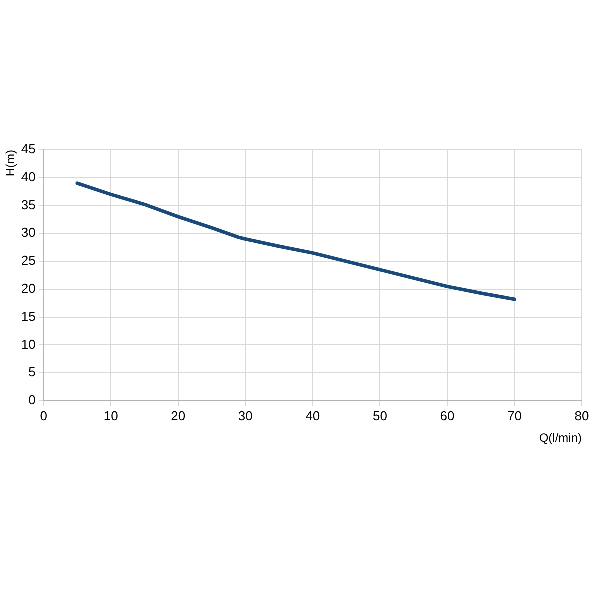 This screenshot has height=600, width=600. I want to click on x-tick-label: 50, so click(380, 416).